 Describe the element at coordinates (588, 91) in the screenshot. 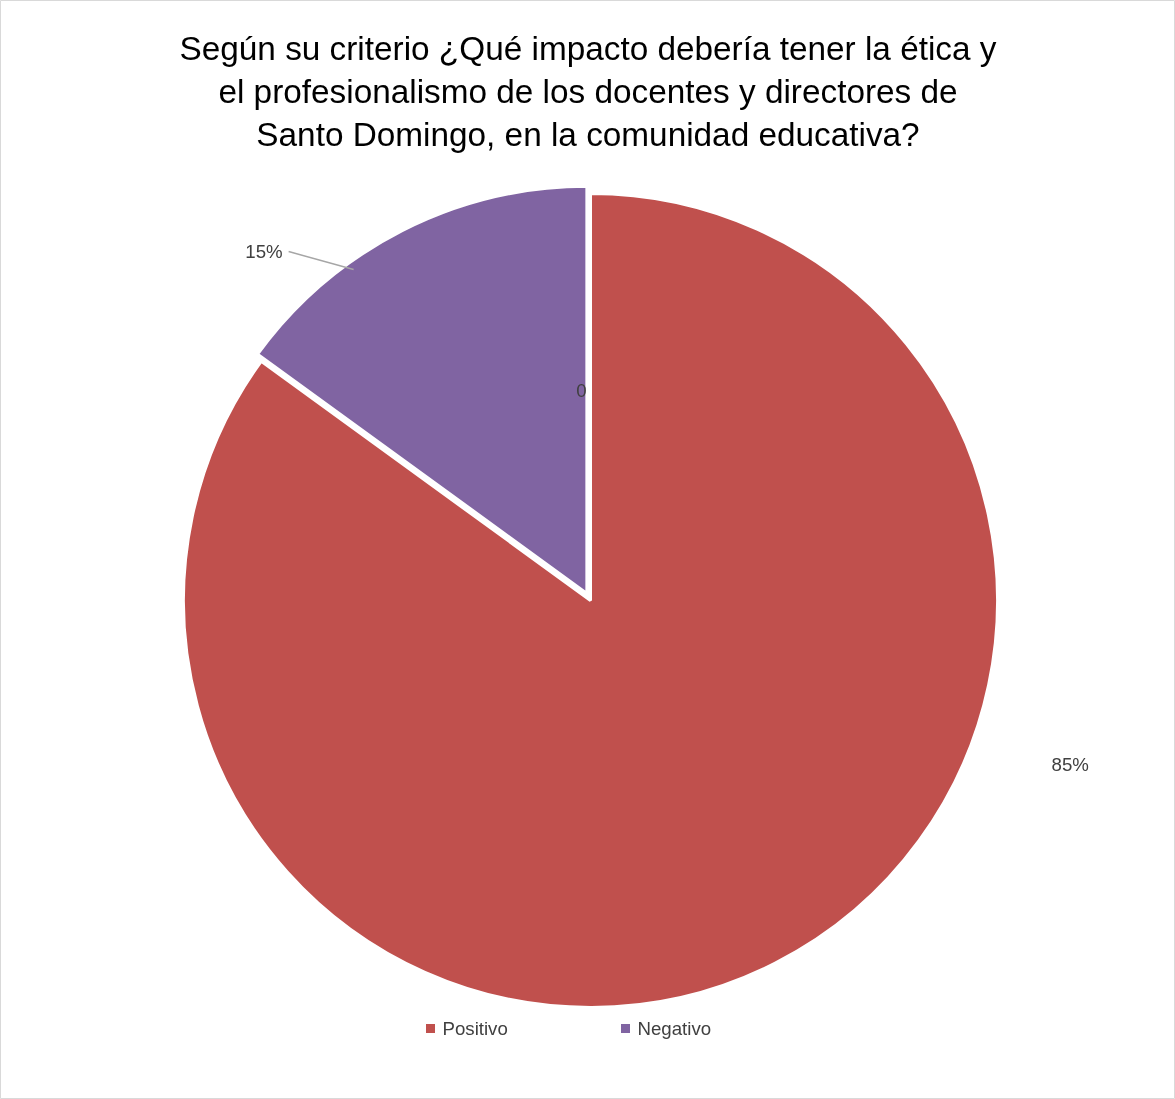

I see `chart-title: Según su criterio ¿Qué impacto debería tener la ética y el profesionalismo de los docentes y directores de Santo Domingo, en la comunidad educativa?` at that location.